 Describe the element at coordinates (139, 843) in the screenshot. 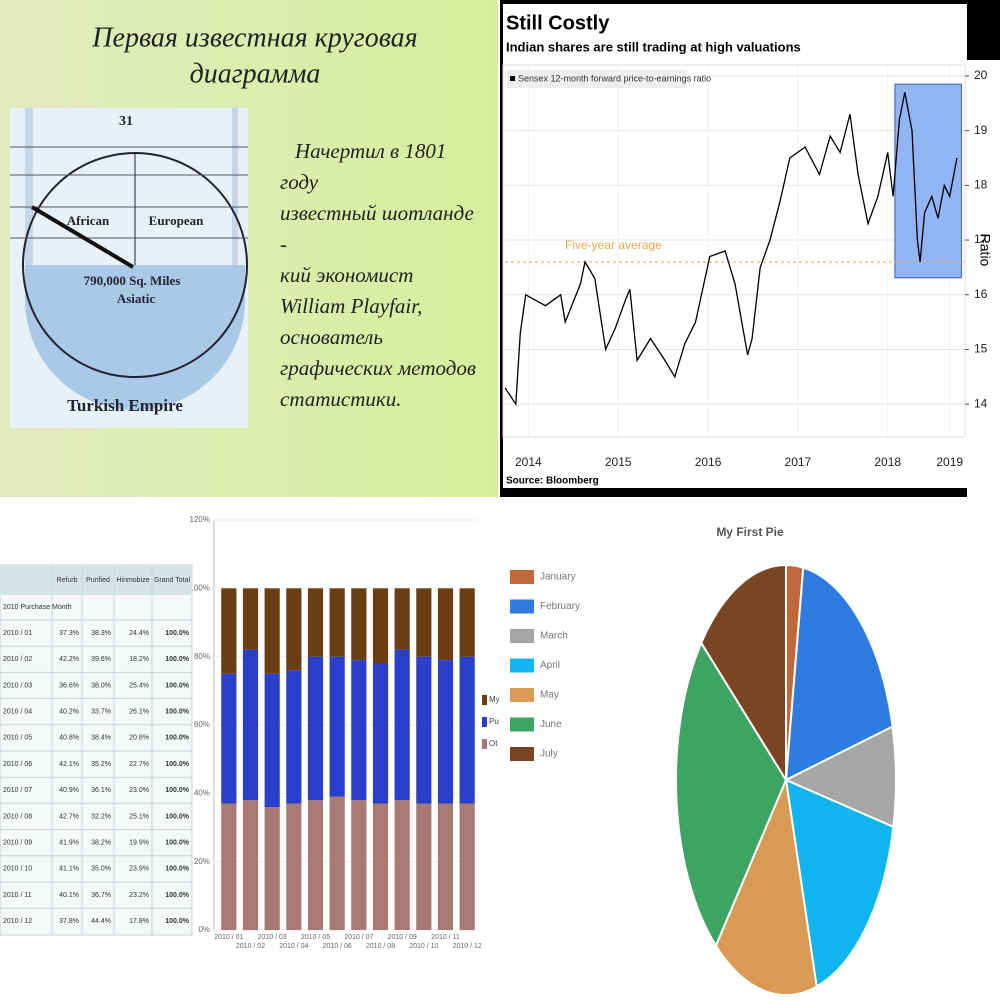

I see `table-cell: 19.9%` at that location.